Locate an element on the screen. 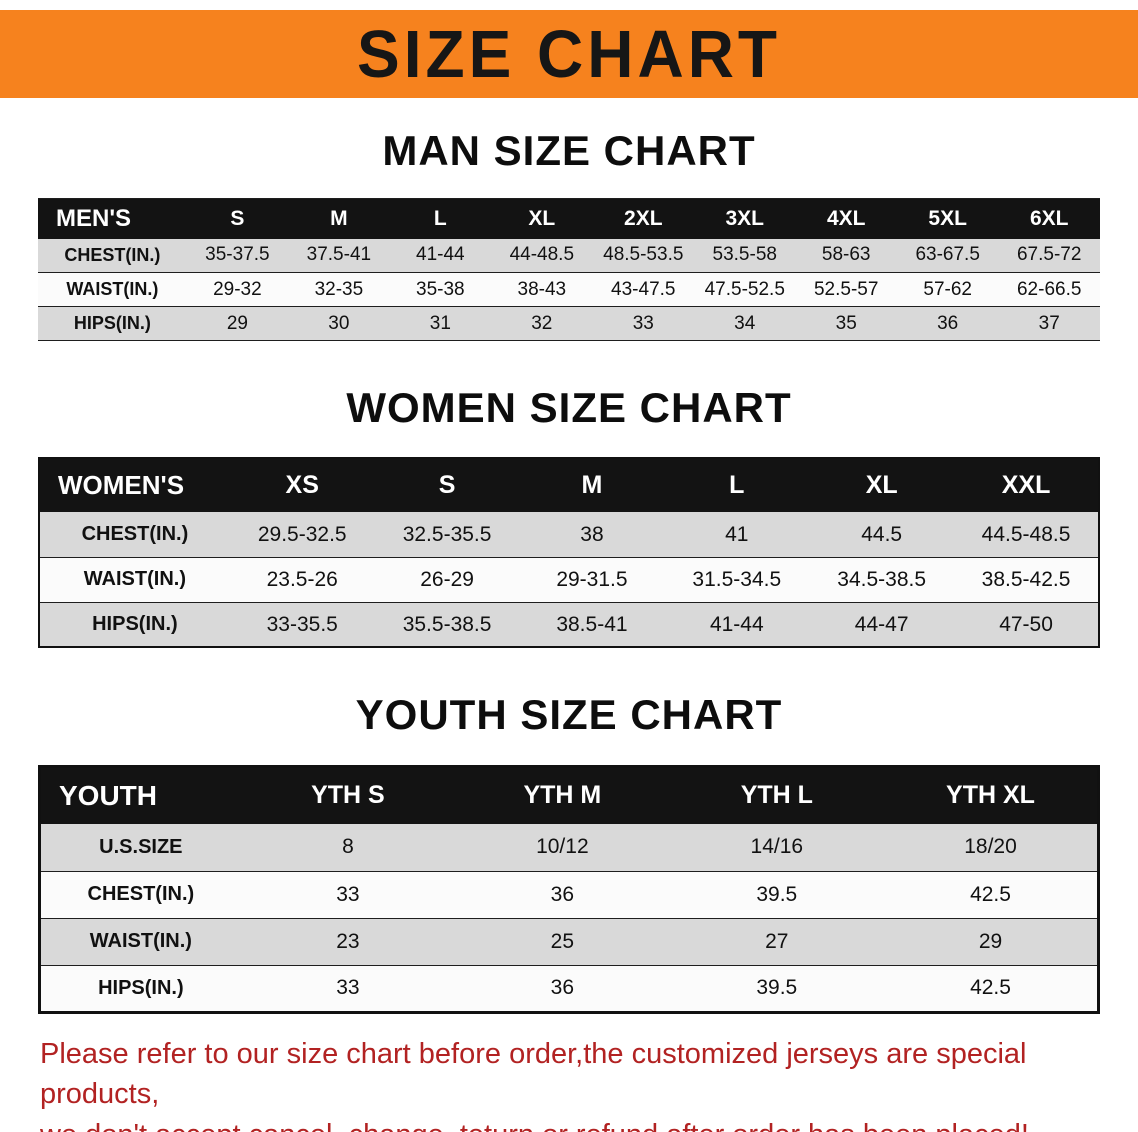 The image size is (1138, 1132). size-value-cell: 67.5-72 is located at coordinates (1049, 255).